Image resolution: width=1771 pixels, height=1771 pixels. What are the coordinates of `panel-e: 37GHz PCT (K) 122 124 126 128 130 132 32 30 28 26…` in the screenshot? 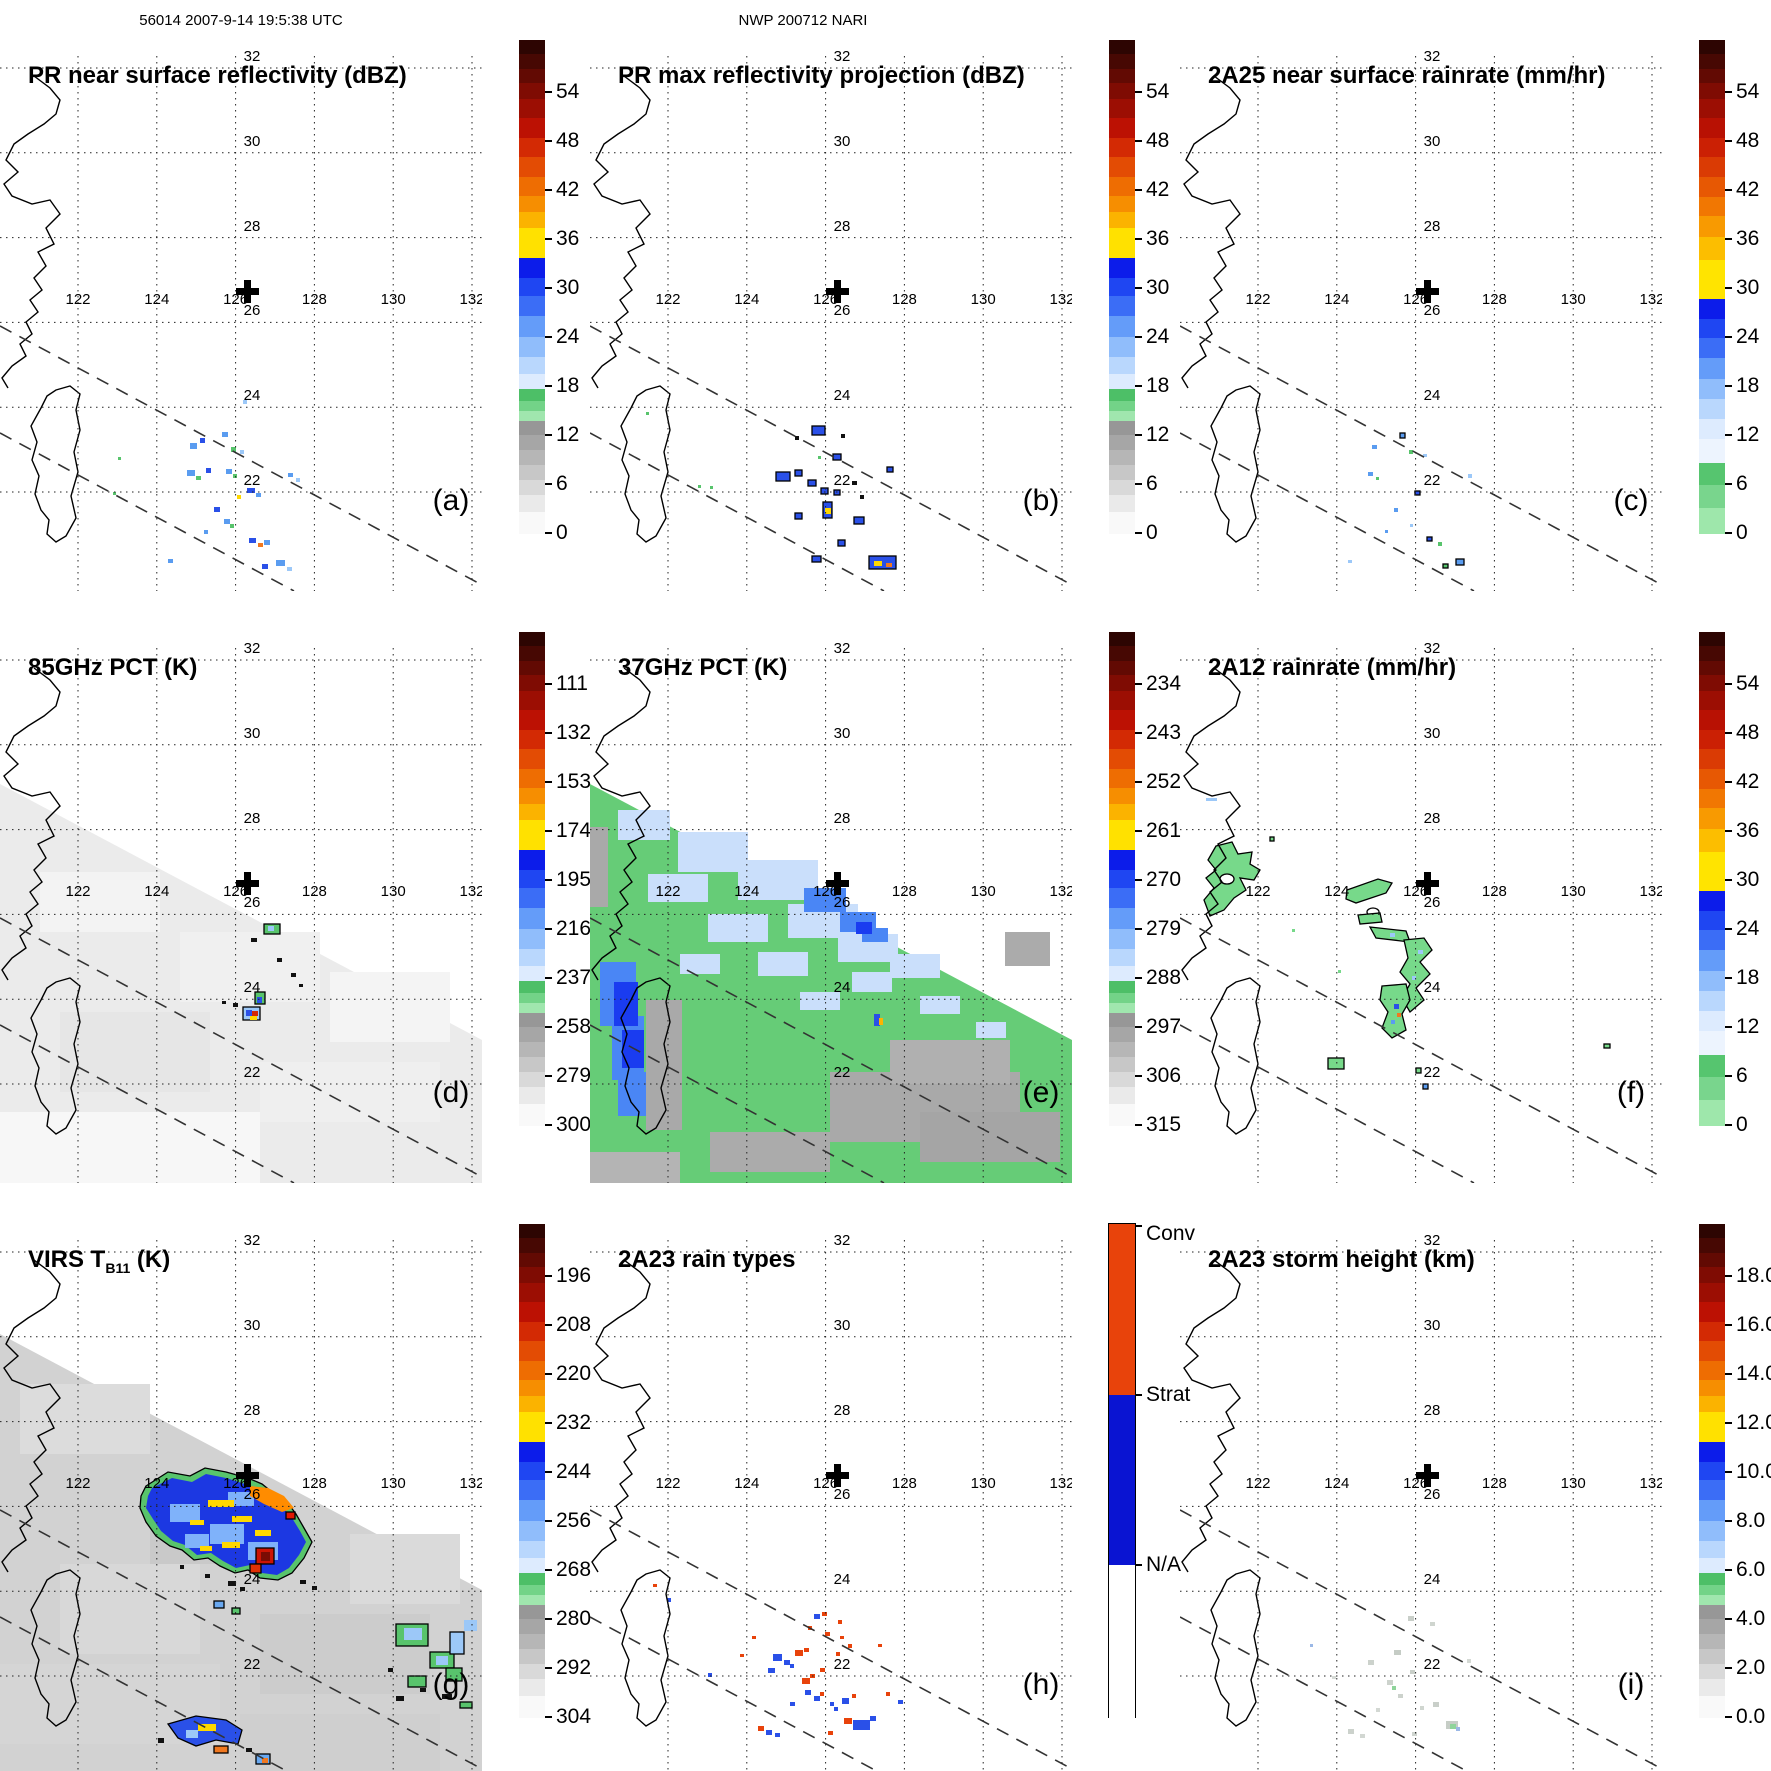 It's located at (885, 912).